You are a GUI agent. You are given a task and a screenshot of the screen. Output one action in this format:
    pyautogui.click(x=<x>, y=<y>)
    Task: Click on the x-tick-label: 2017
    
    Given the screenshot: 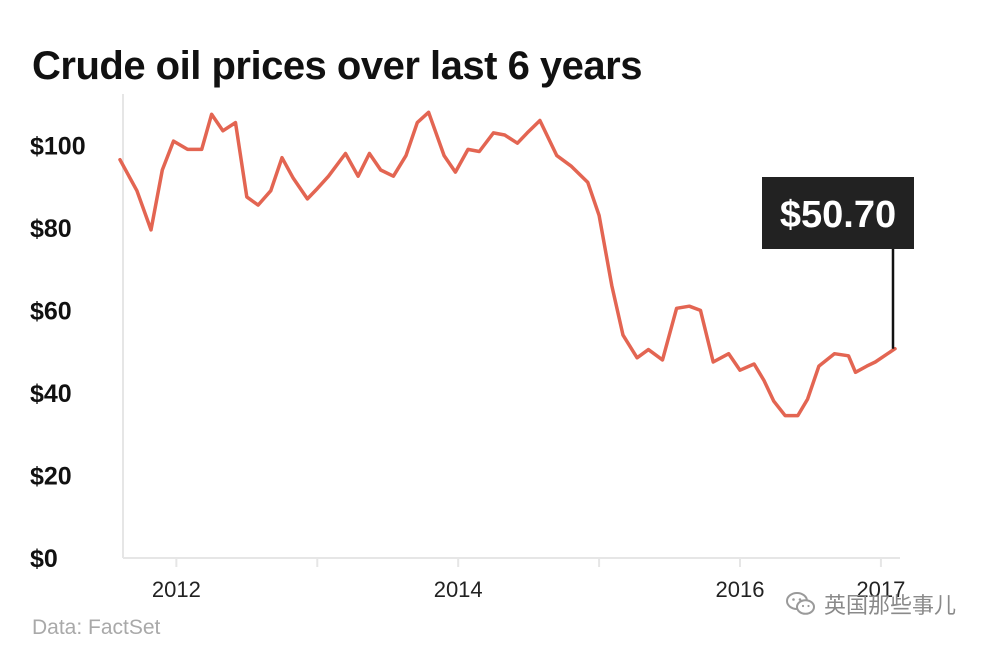 What is the action you would take?
    pyautogui.click(x=880, y=589)
    